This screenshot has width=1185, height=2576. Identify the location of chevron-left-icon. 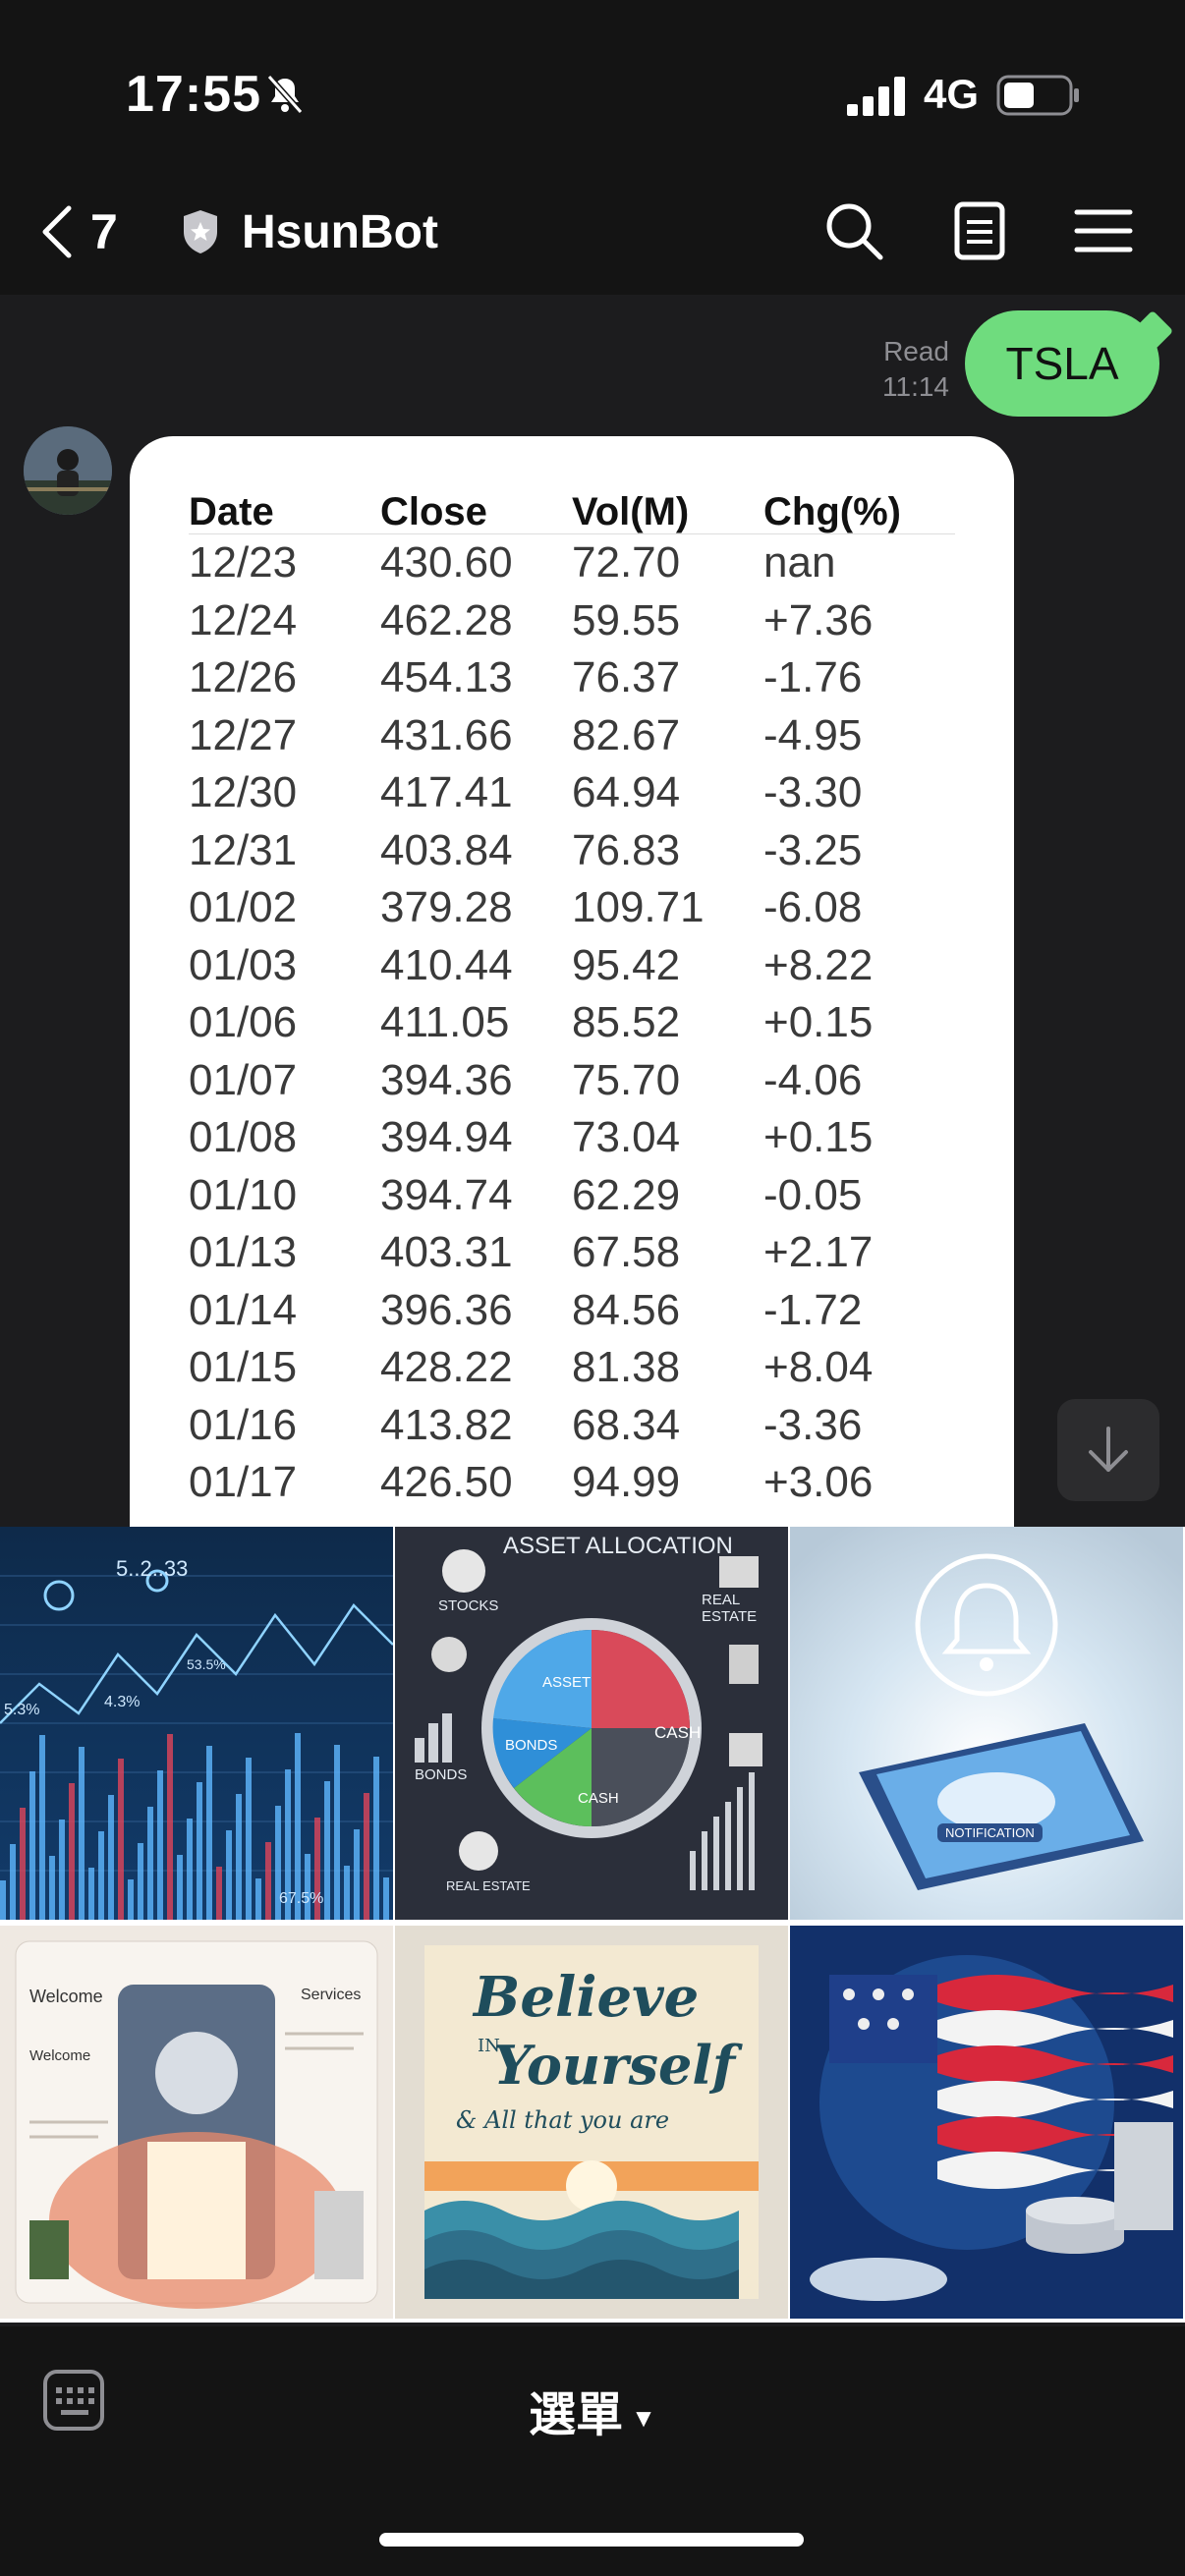
(57, 231).